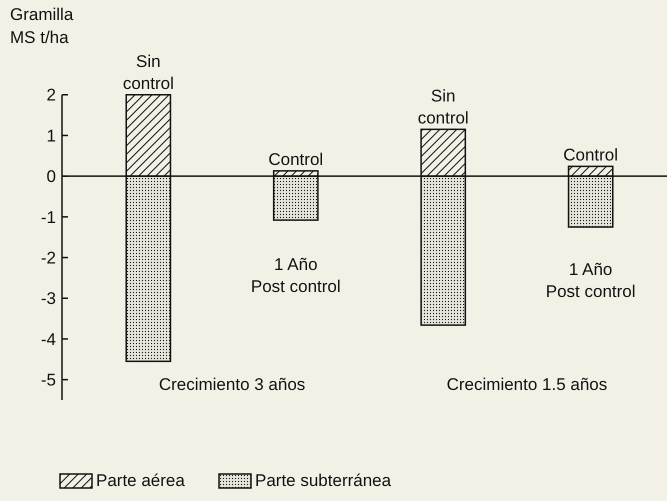  What do you see at coordinates (48, 380) in the screenshot?
I see `y-tick-label: -5` at bounding box center [48, 380].